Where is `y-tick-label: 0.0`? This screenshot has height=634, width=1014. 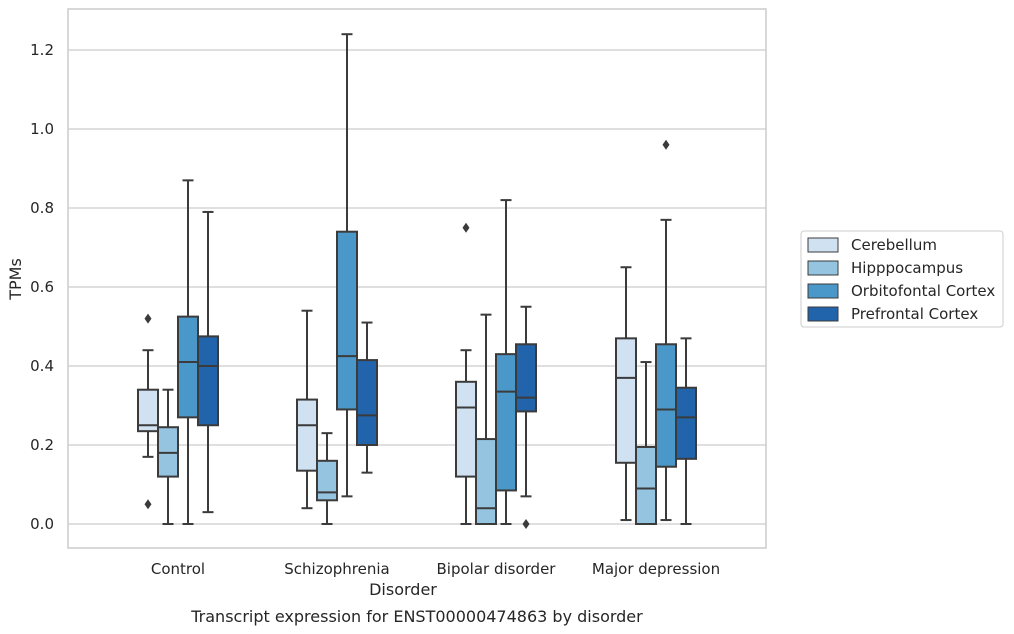 y-tick-label: 0.0 is located at coordinates (42, 524).